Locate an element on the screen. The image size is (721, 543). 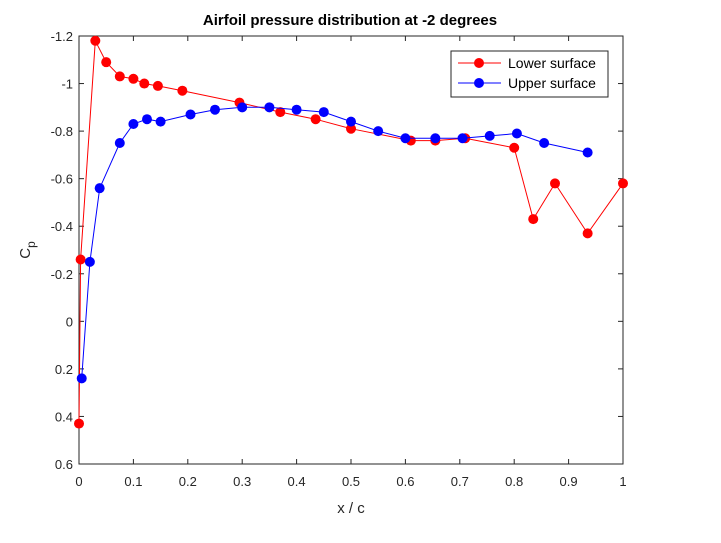
y-tick-label: -0.4 is located at coordinates (62, 226).